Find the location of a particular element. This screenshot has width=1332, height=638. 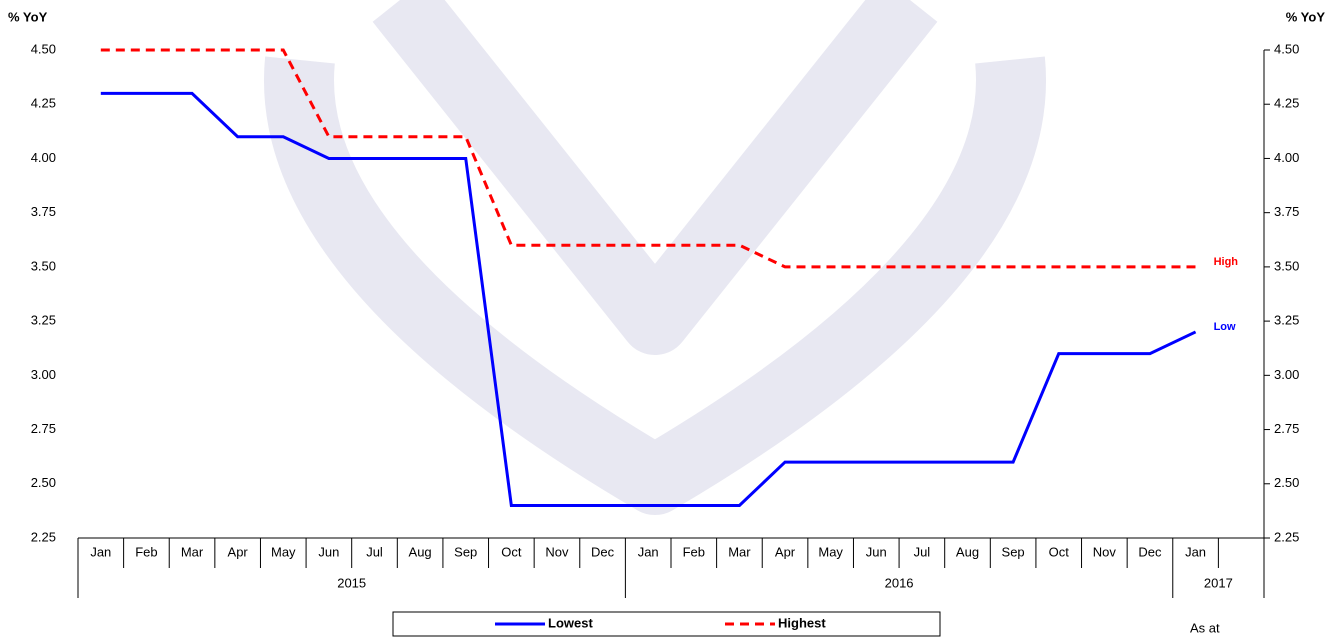

y-tick-label: 3.25 is located at coordinates (43, 320).